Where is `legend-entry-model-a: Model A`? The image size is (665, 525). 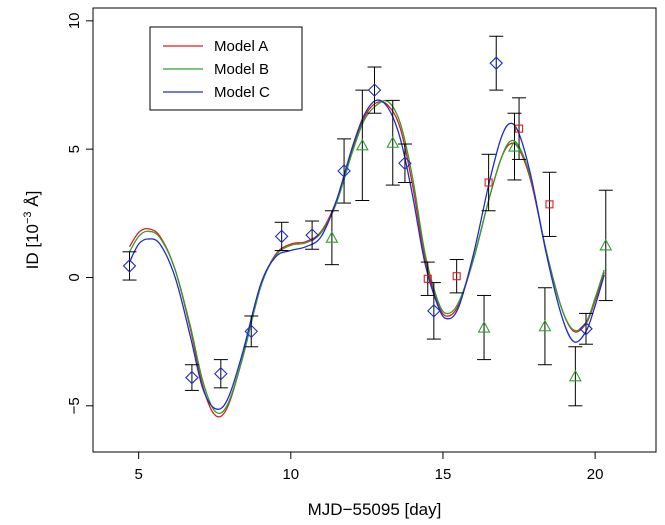 legend-entry-model-a: Model A is located at coordinates (215, 46).